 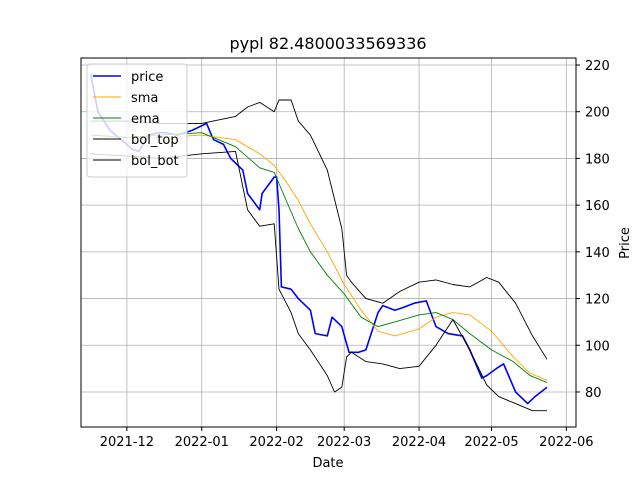 I want to click on y-tick-label: 80, so click(x=593, y=393).